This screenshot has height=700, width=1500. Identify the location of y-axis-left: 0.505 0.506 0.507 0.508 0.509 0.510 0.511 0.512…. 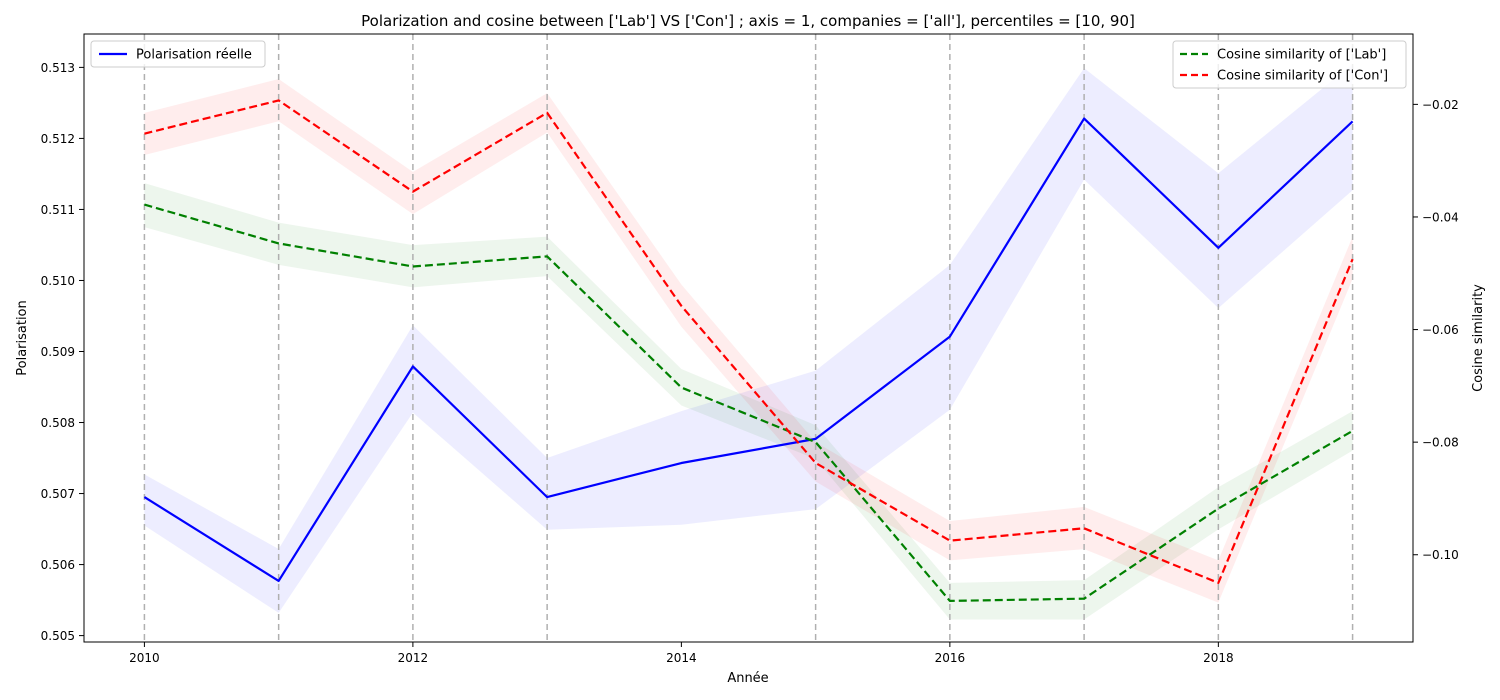
(62, 352).